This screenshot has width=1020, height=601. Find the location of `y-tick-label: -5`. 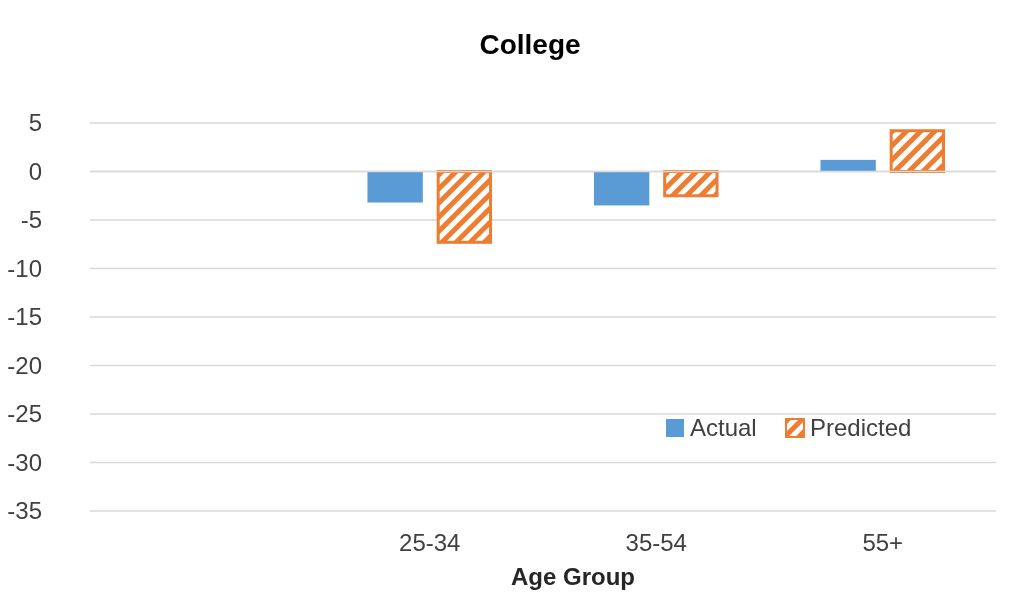

y-tick-label: -5 is located at coordinates (31, 219).